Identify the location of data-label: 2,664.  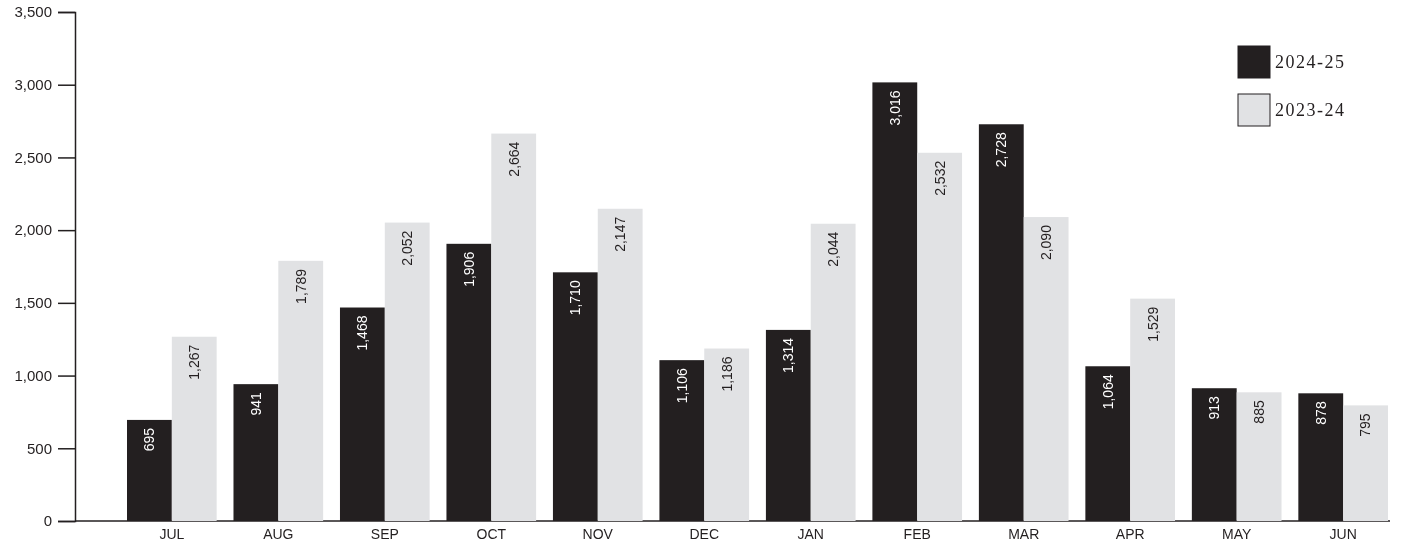
(513, 159).